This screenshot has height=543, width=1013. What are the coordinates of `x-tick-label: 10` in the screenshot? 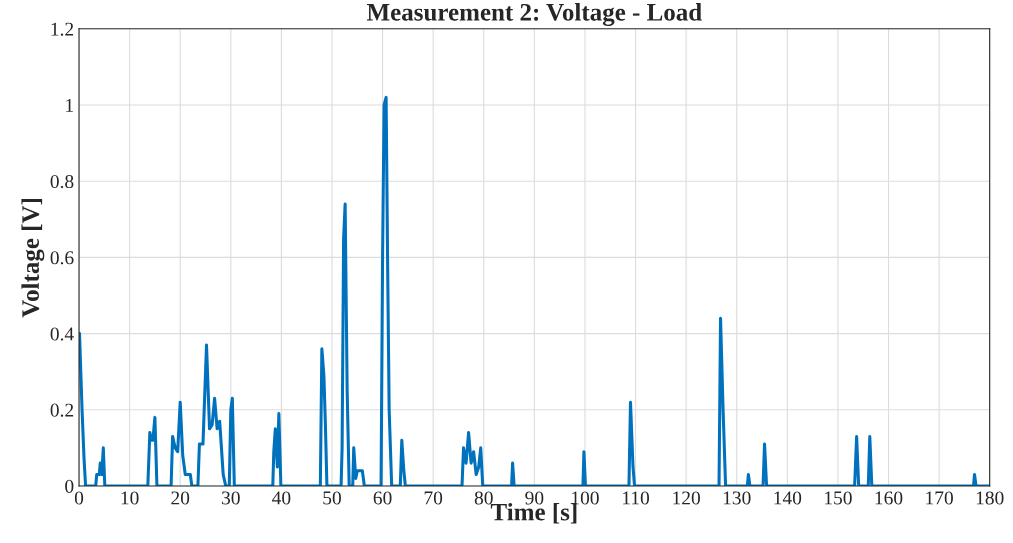 It's located at (130, 498).